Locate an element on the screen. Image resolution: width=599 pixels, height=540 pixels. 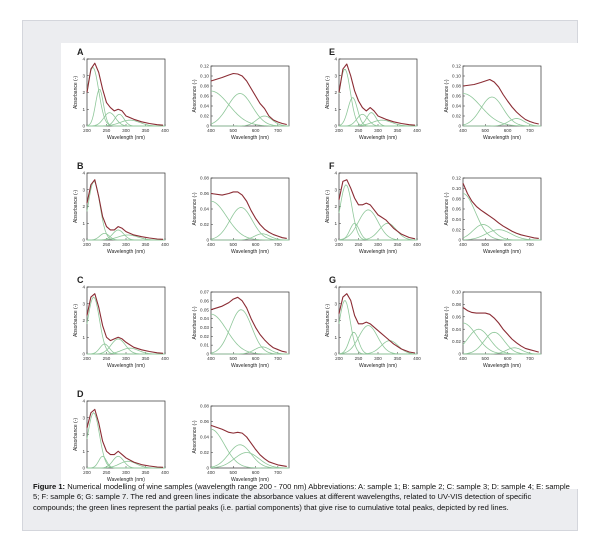
x-tick-label-d: 200 is located at coordinates (87, 472).